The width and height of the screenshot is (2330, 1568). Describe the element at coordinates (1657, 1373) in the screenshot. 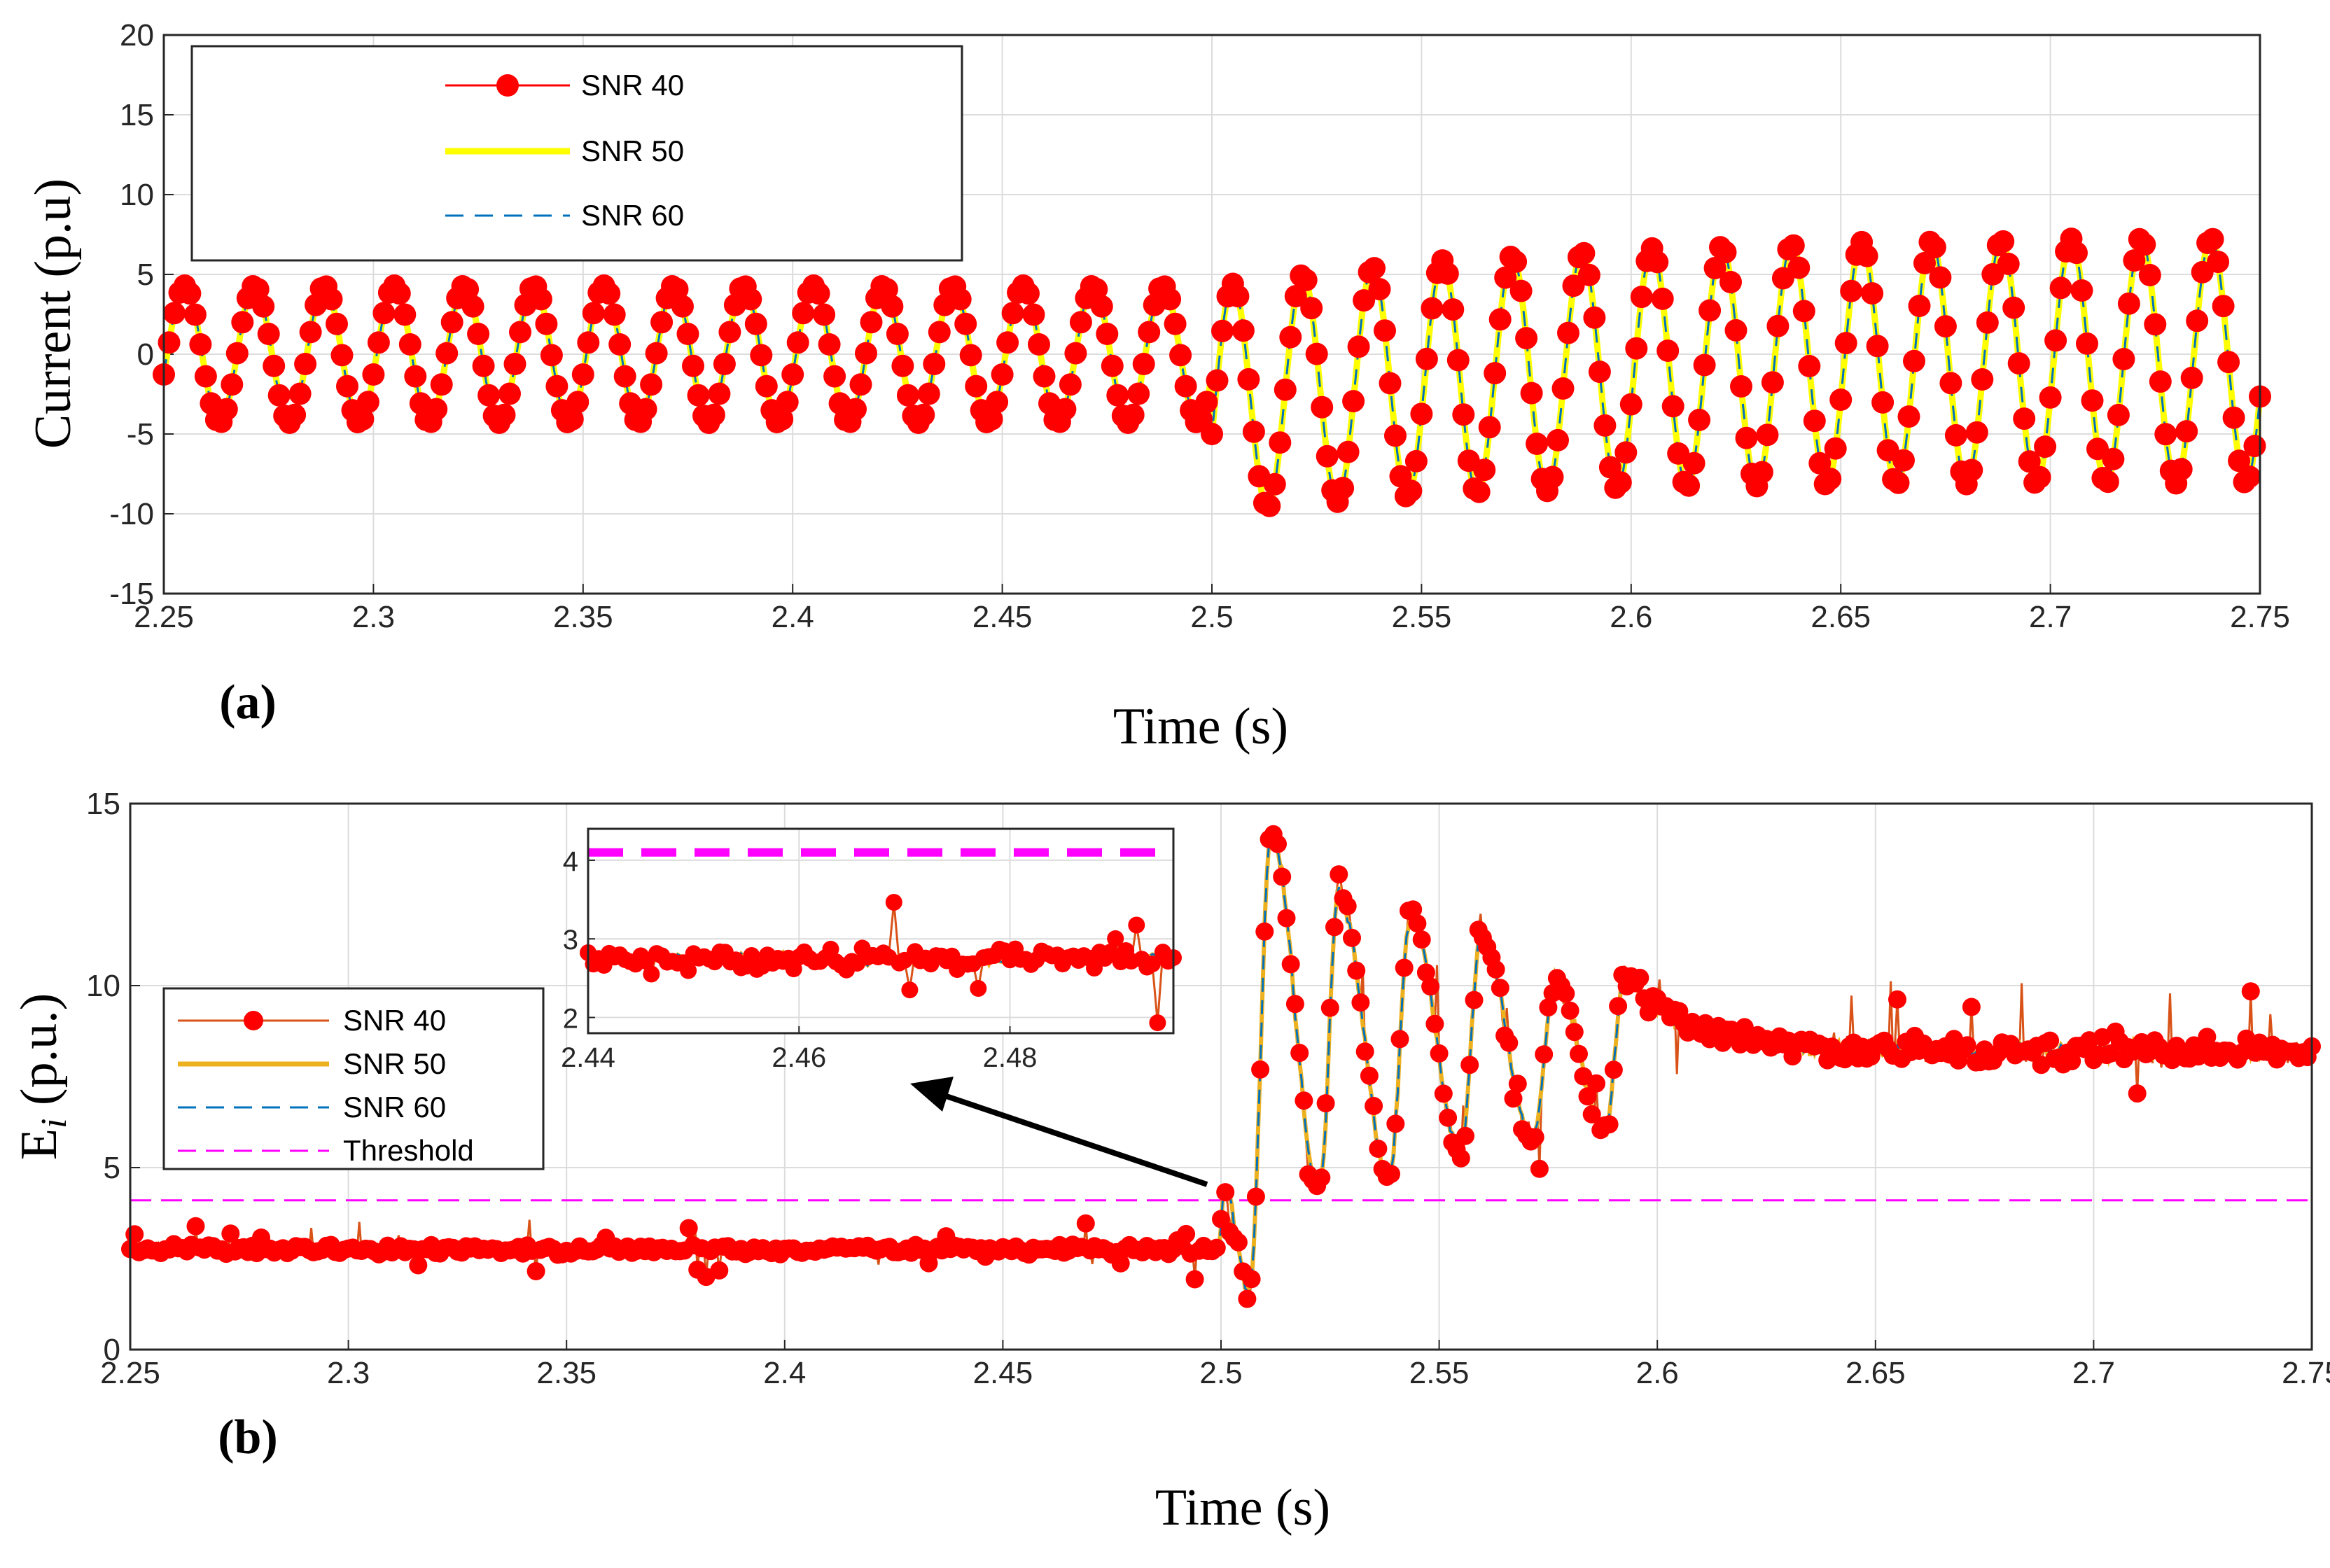

I see `panel-b-x-tick-label: 2.6` at that location.